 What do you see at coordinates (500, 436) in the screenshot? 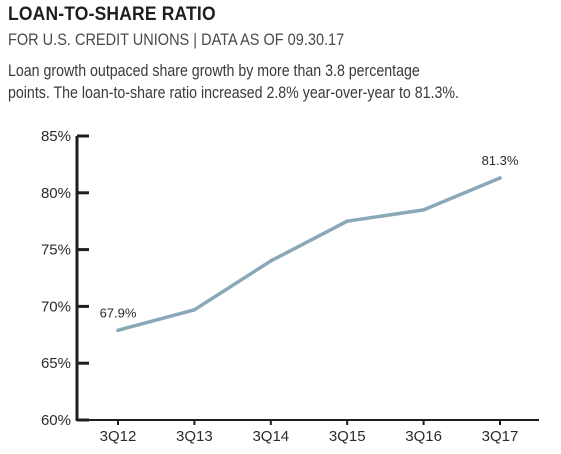
I see `x-tick-label: 3Q17` at bounding box center [500, 436].